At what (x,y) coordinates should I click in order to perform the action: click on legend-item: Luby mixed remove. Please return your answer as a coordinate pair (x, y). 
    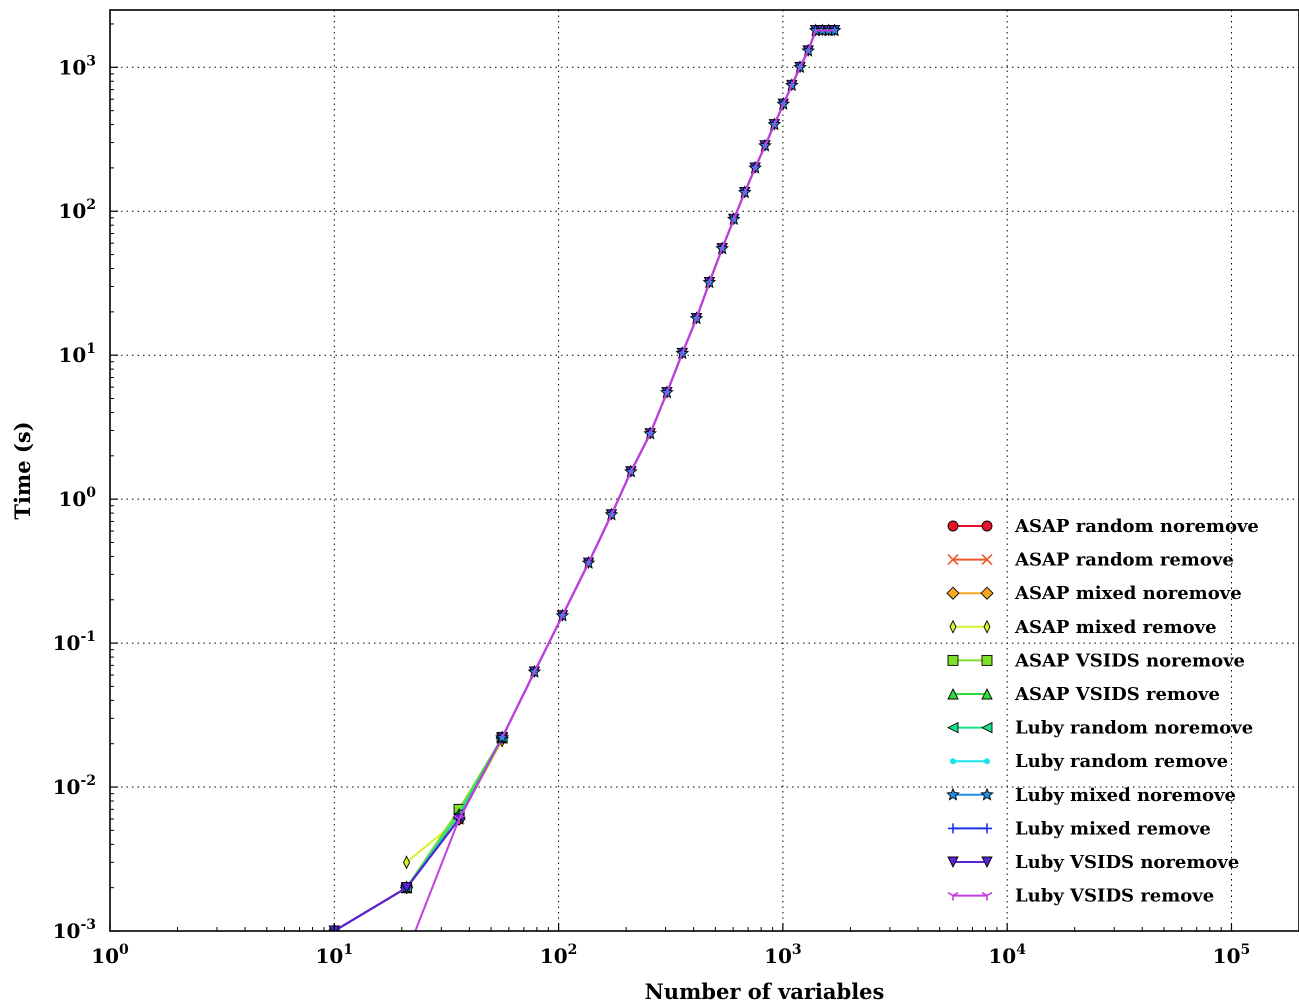
    Looking at the image, I should click on (1079, 828).